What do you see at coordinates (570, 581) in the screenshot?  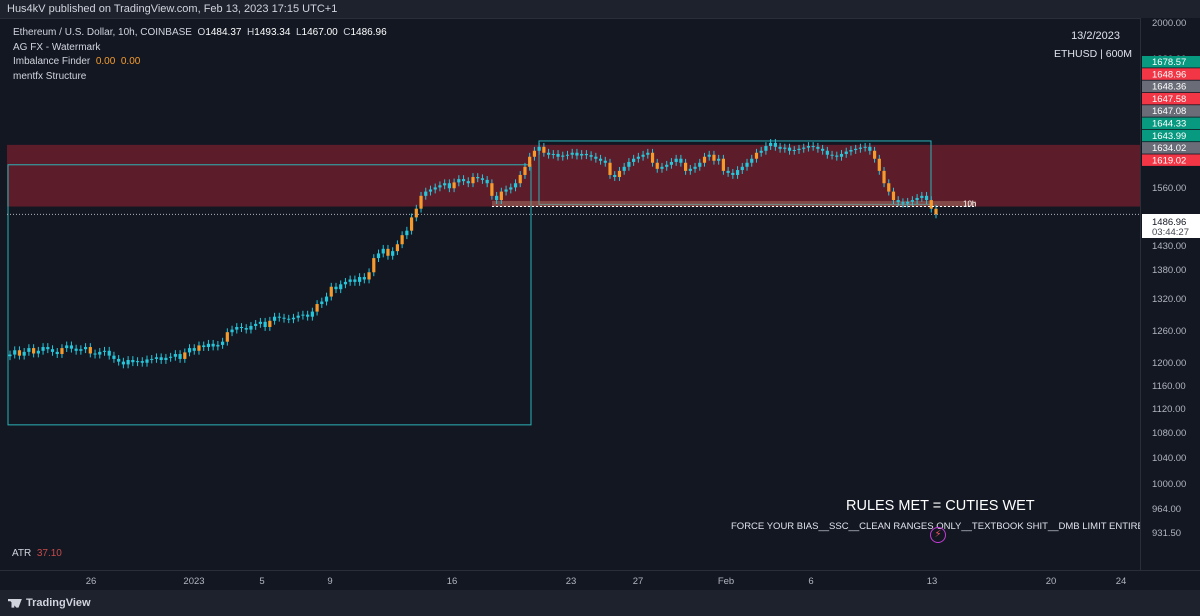 I see `time-axis-svg: 26 2023 5 9 16 23 27 Feb 6 13 20 24` at bounding box center [570, 581].